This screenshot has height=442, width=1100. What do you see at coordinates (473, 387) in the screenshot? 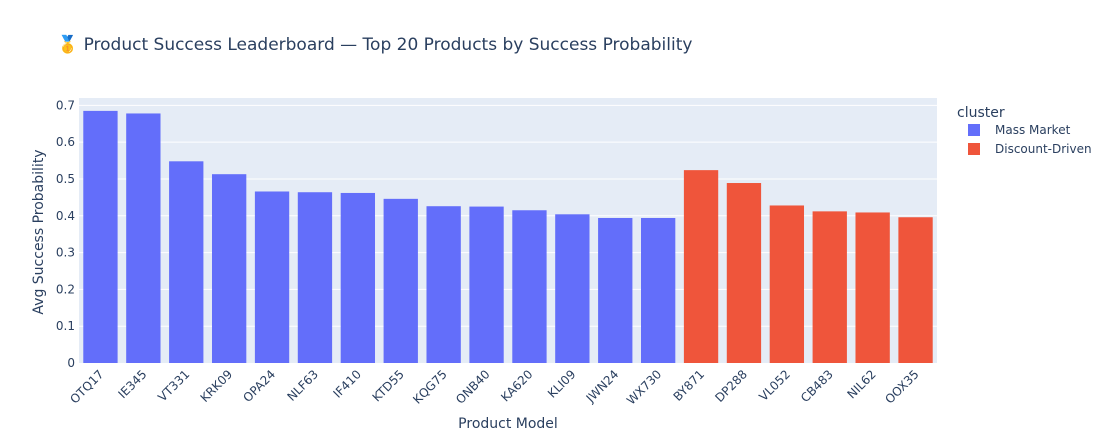
I see `x-tick-label: ONB40` at bounding box center [473, 387].